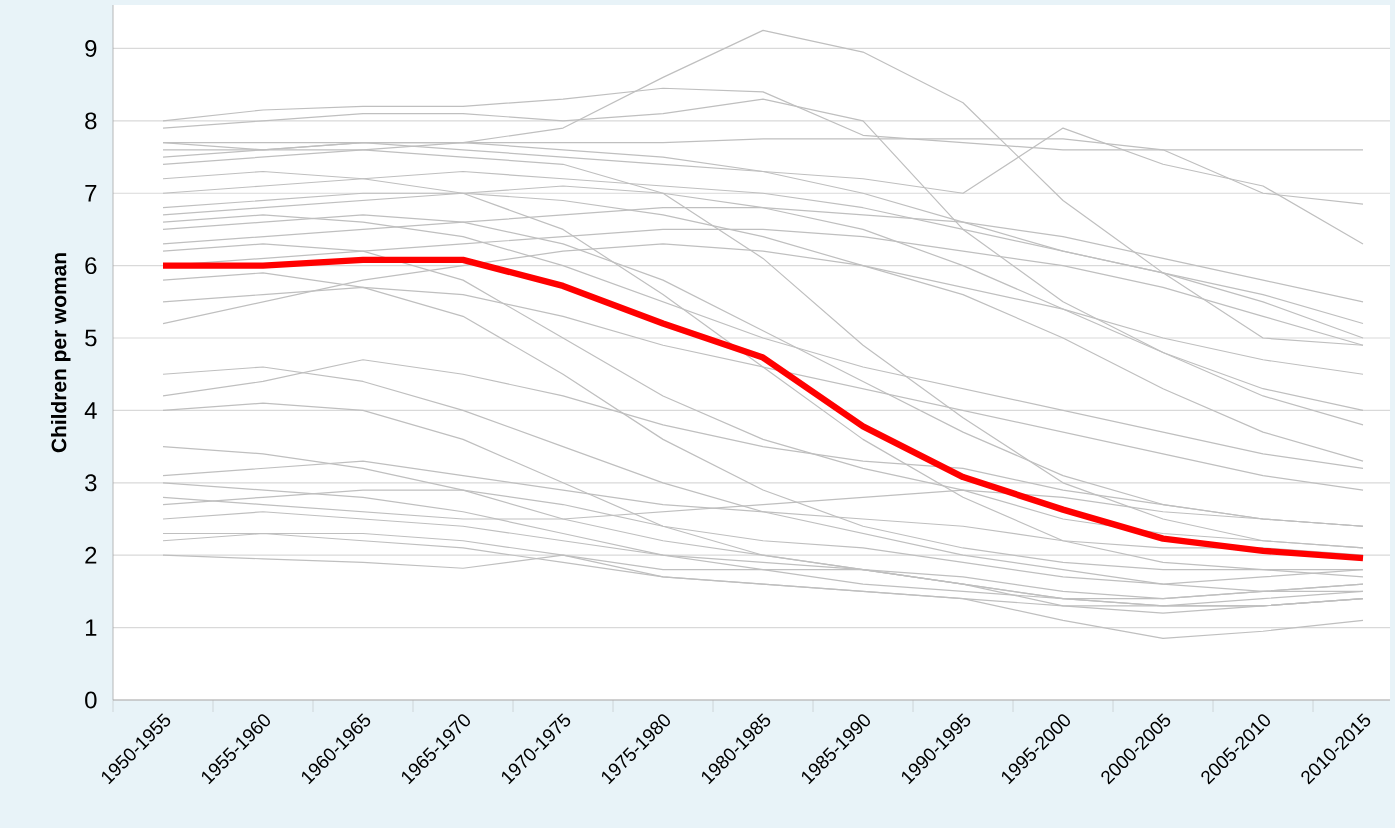  I want to click on y-tick-label: 5, so click(91, 338).